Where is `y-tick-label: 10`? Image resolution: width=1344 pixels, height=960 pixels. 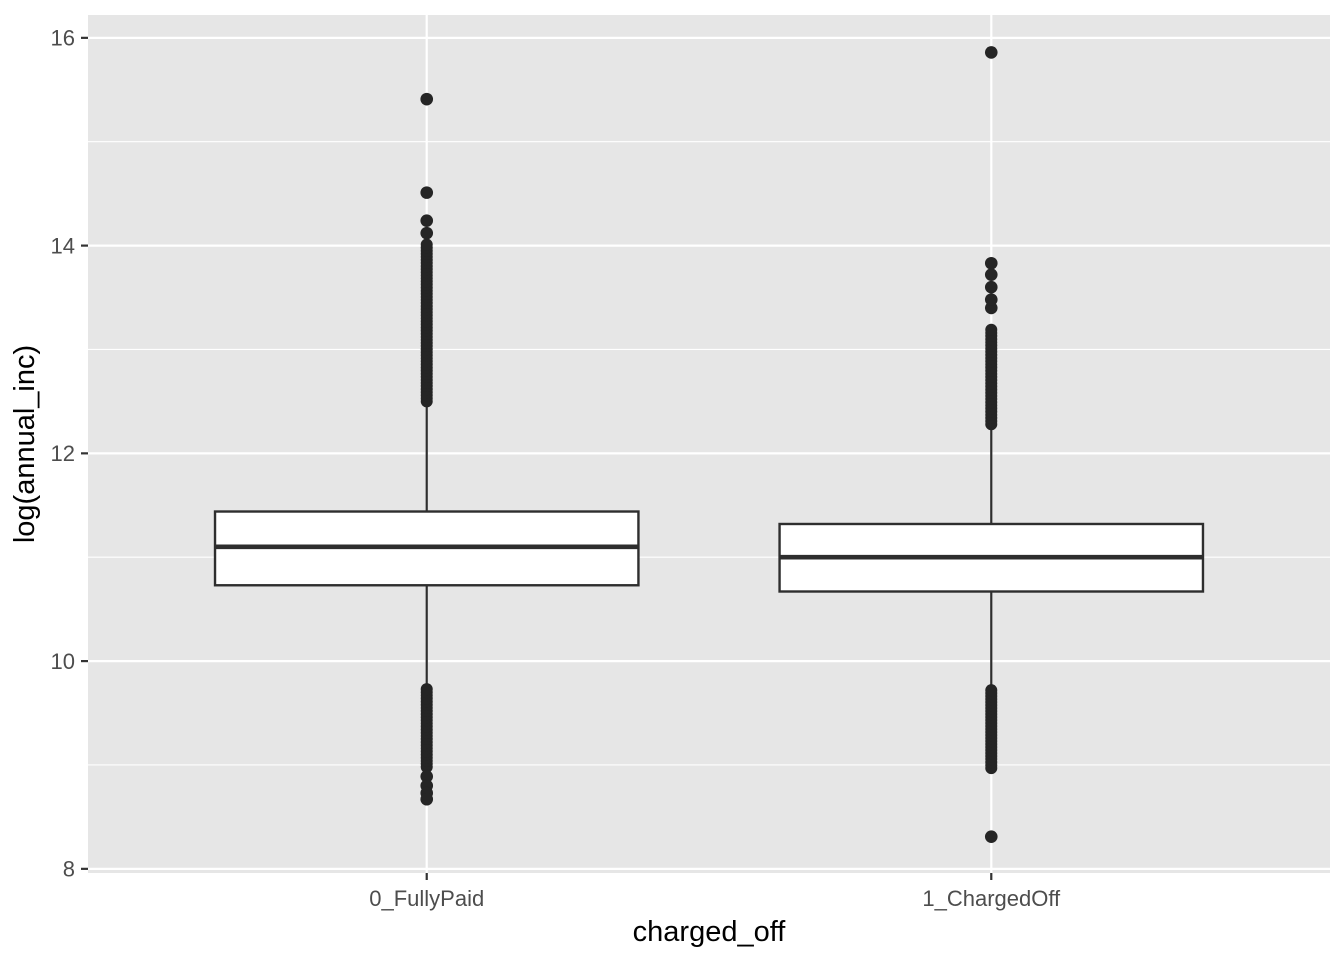
y-tick-label: 10 is located at coordinates (63, 661).